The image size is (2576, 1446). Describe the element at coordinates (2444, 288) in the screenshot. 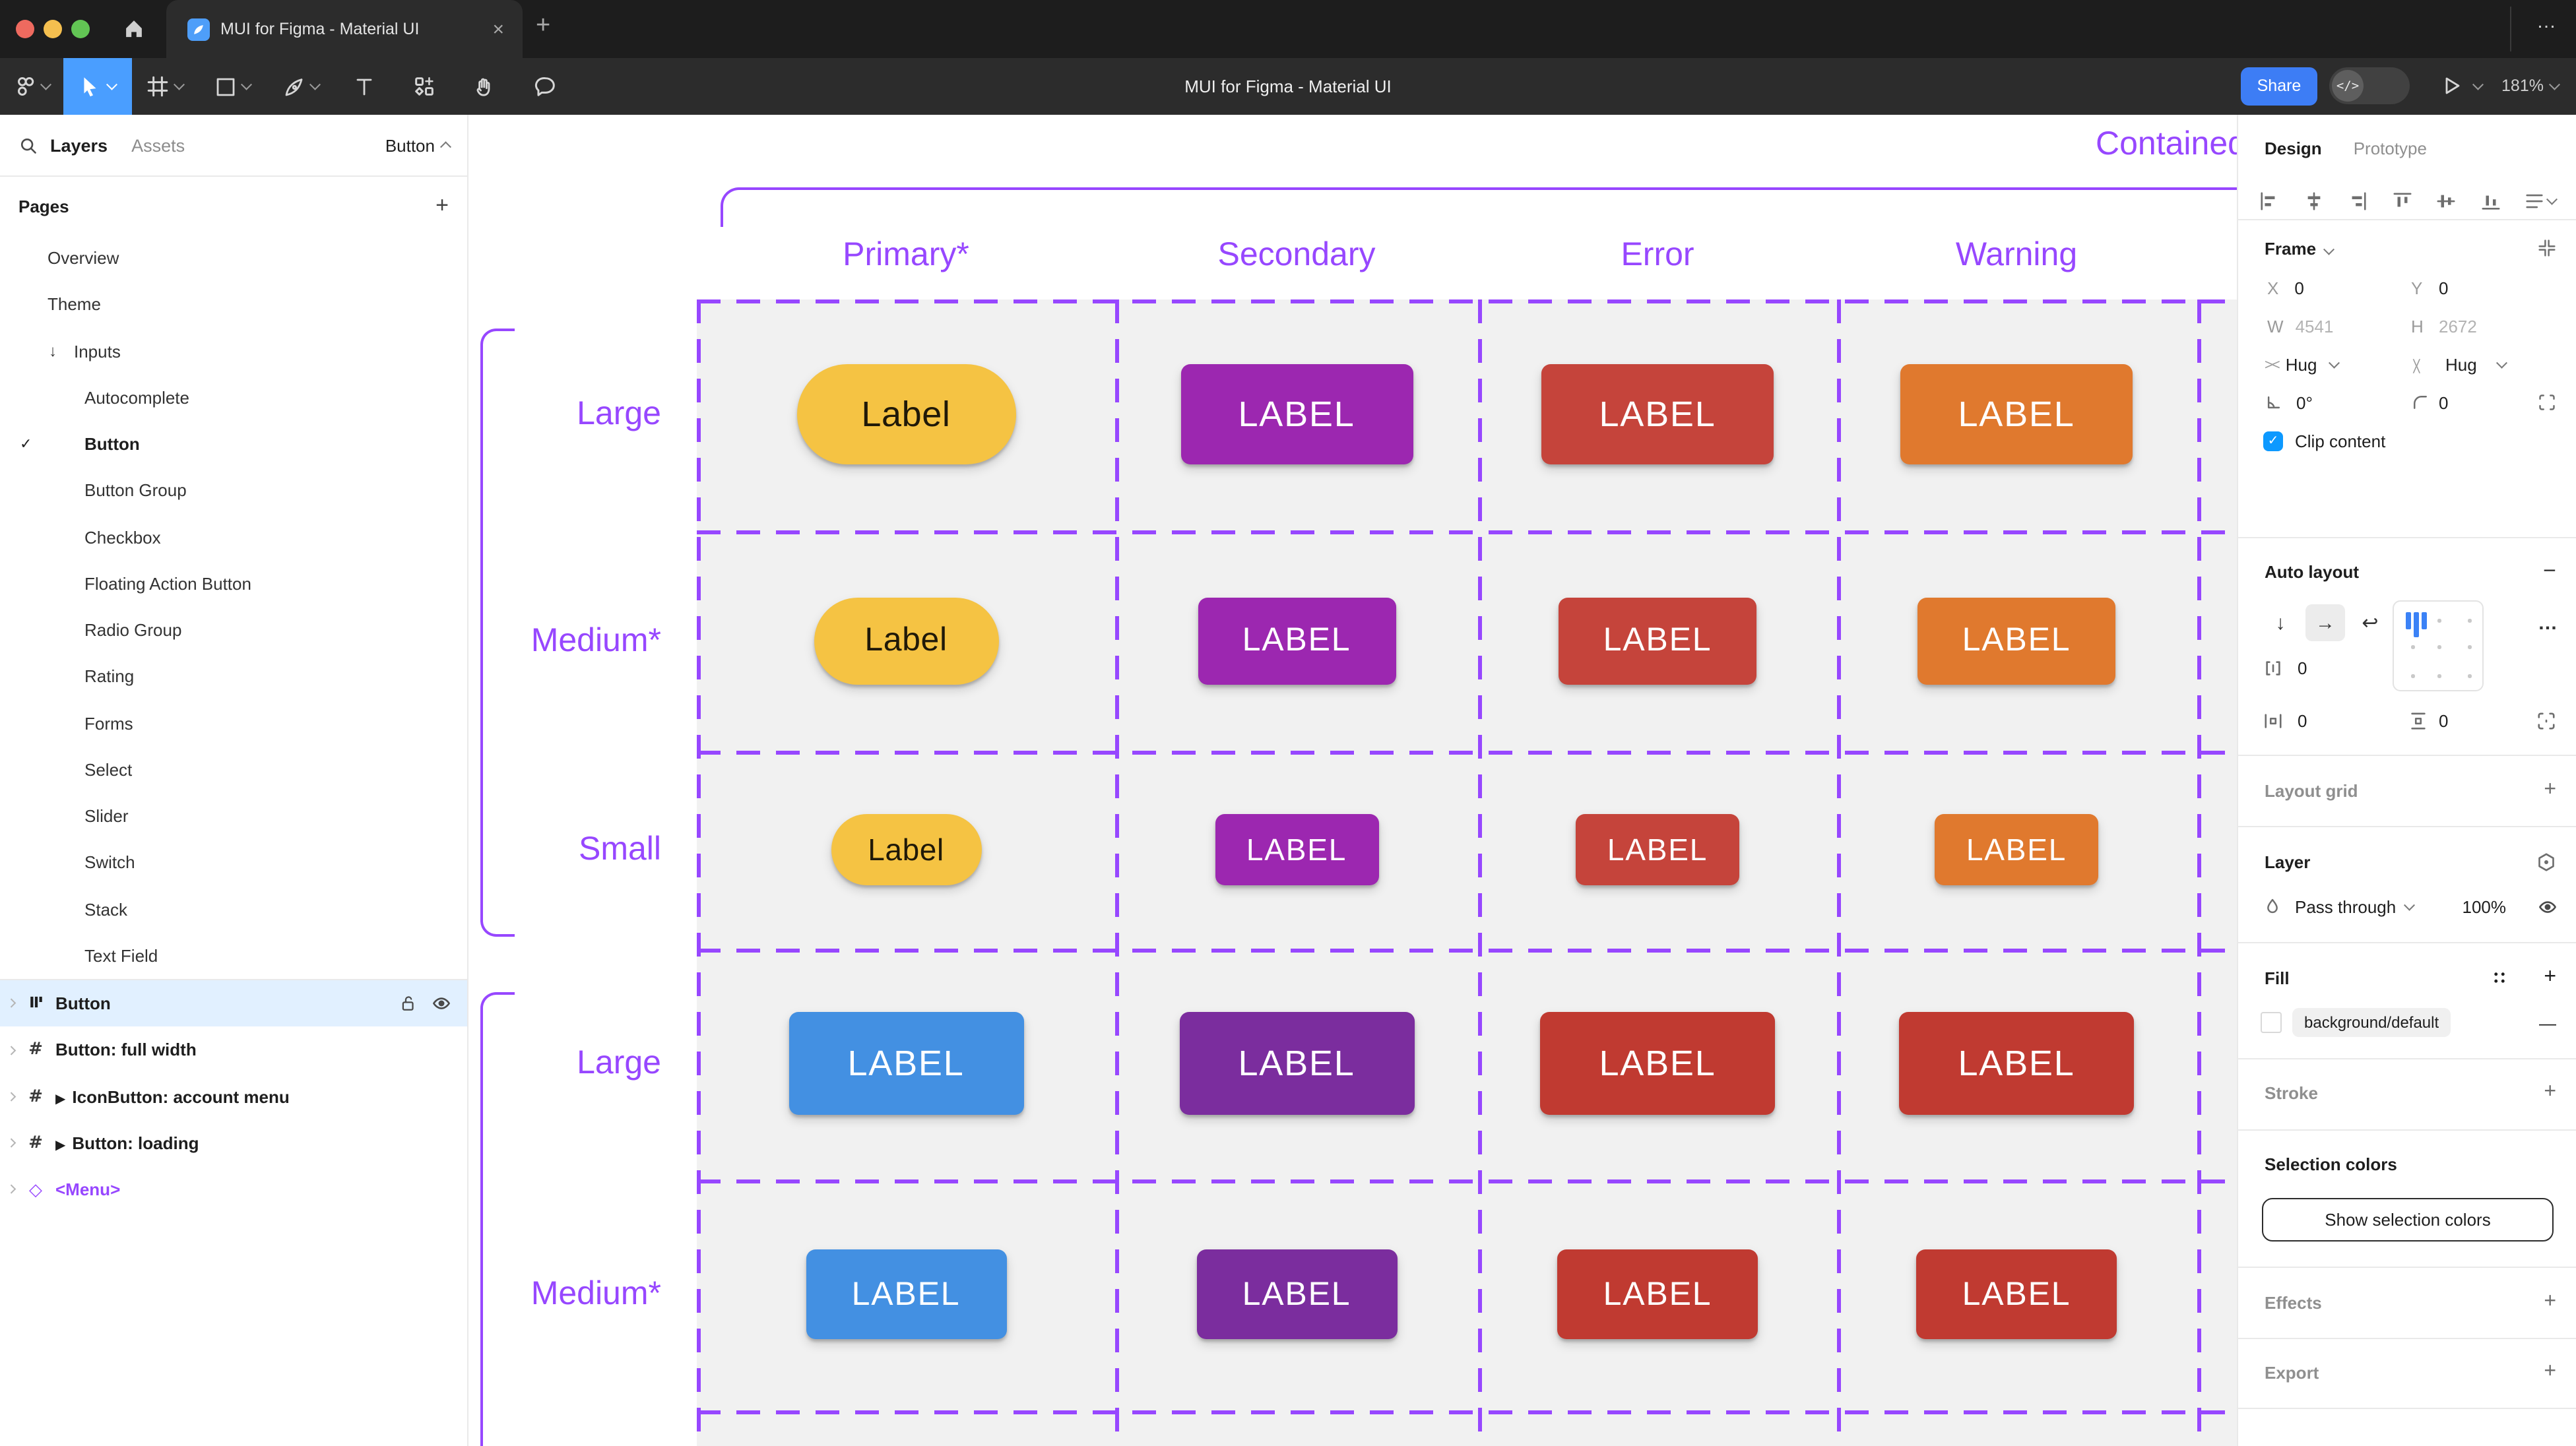

I see `y-value: 0` at that location.